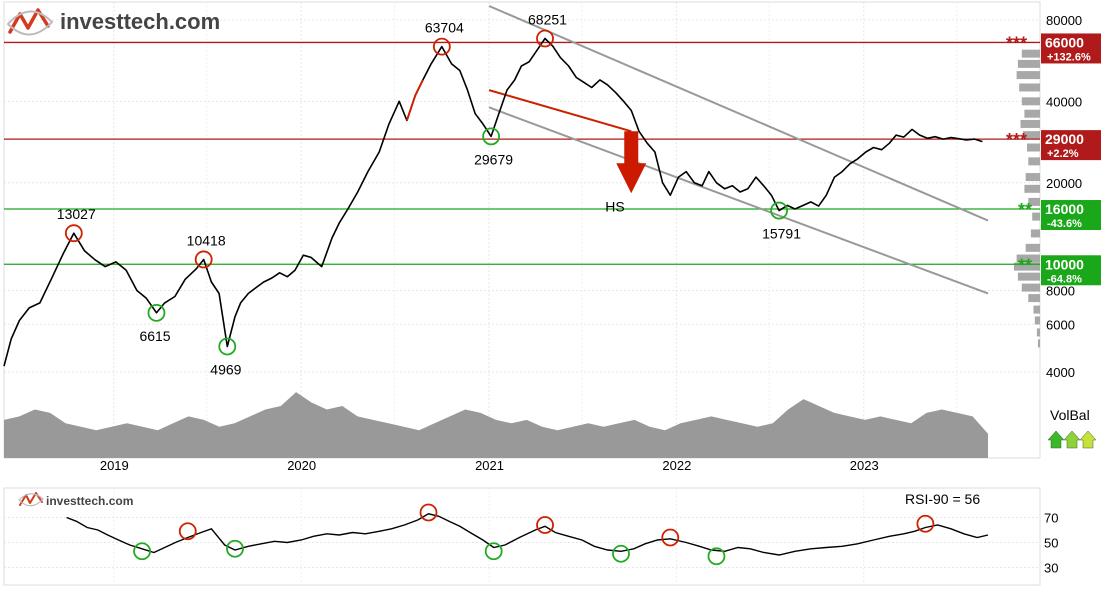 The height and width of the screenshot is (594, 1103). What do you see at coordinates (781, 234) in the screenshot?
I see `extreme-value-label: 15791` at bounding box center [781, 234].